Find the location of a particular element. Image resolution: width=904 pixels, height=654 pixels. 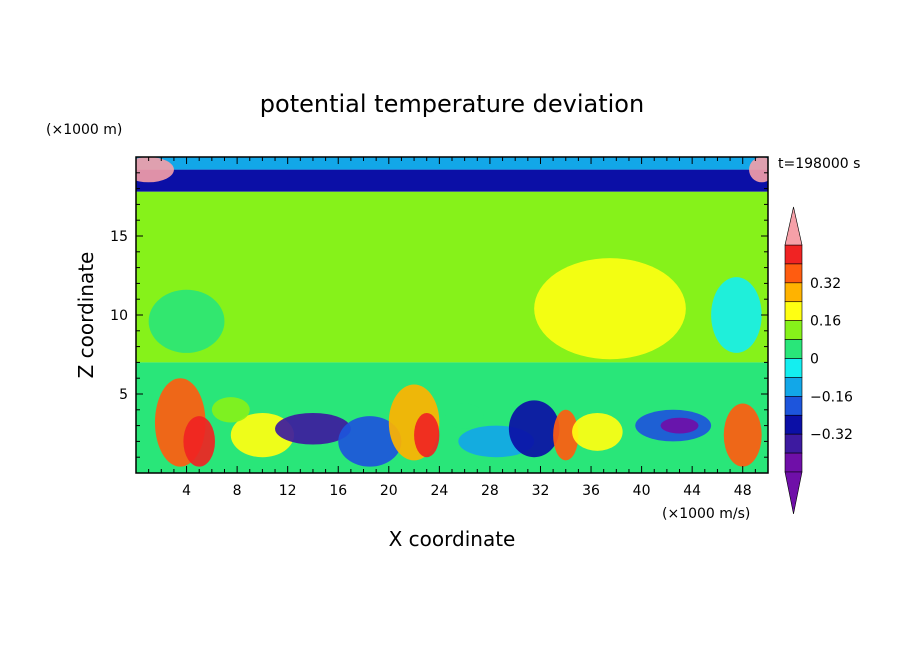

colorbar-label: 0.32 is located at coordinates (825, 284).